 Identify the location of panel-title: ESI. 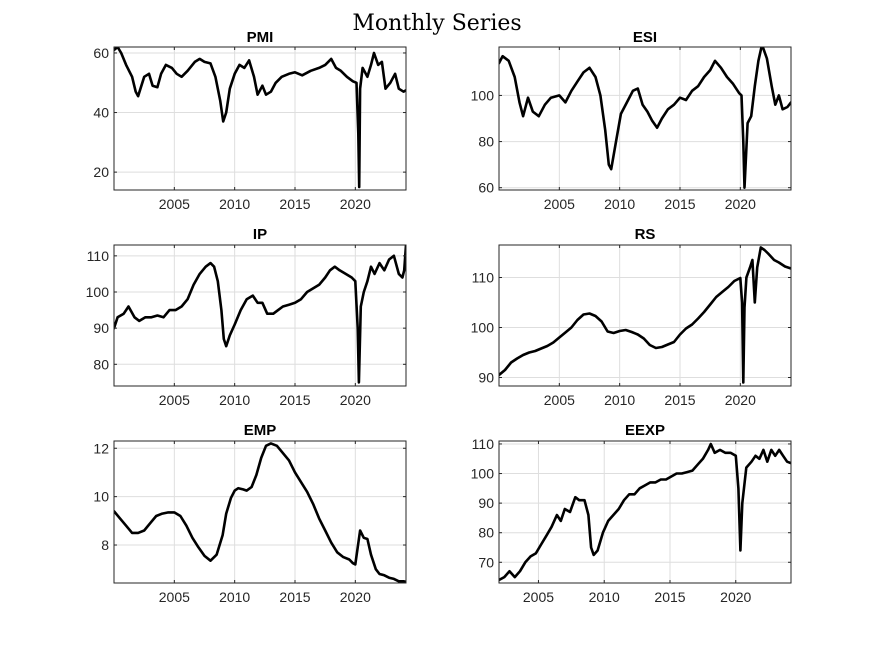
(645, 37).